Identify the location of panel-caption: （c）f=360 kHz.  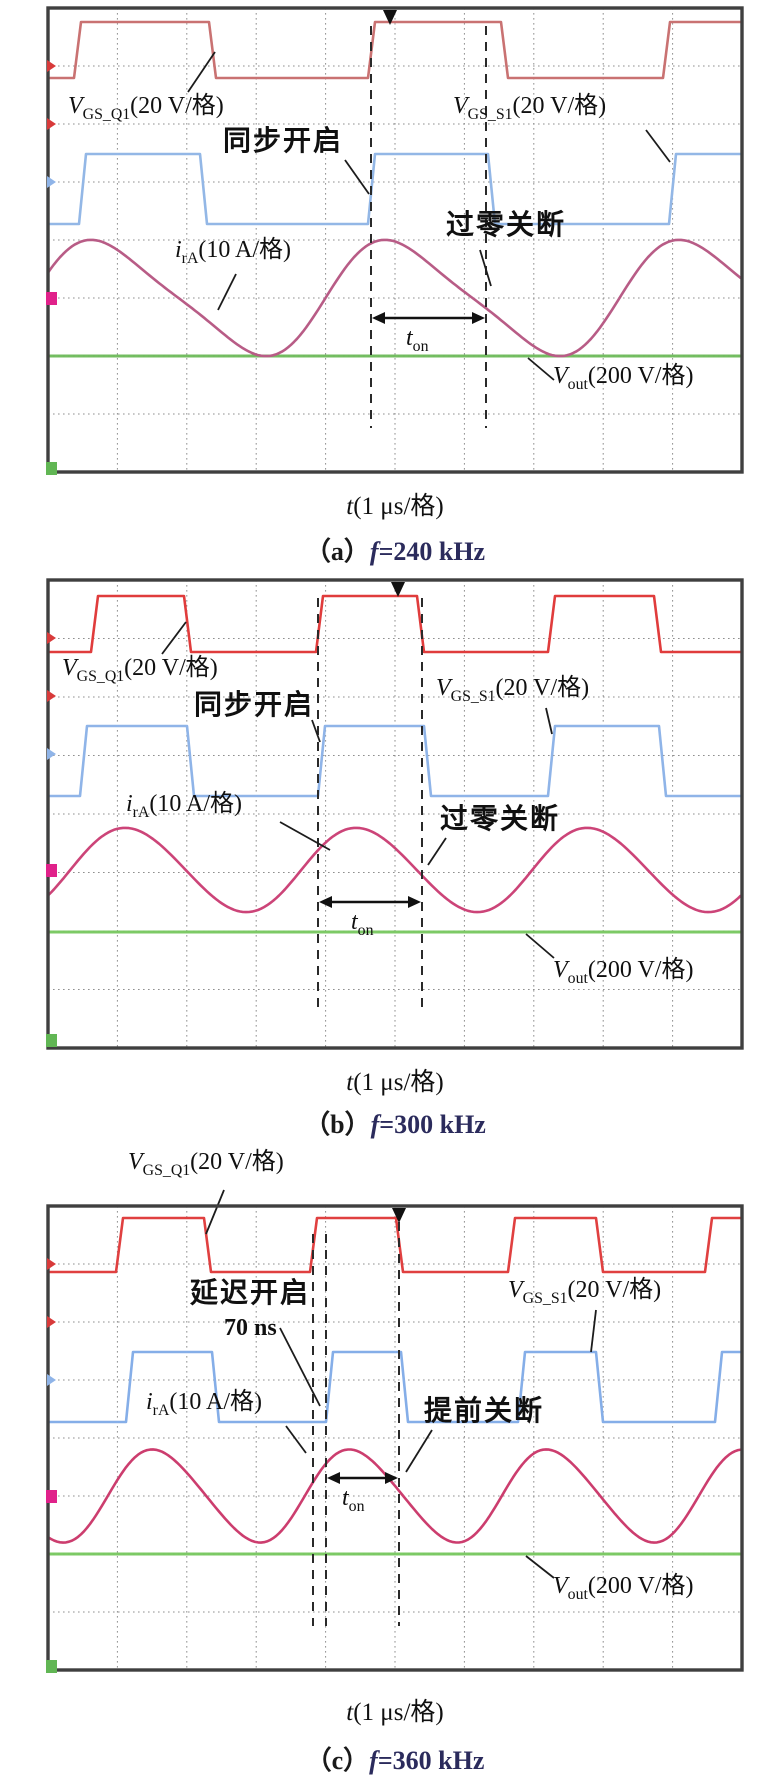
(395, 1758).